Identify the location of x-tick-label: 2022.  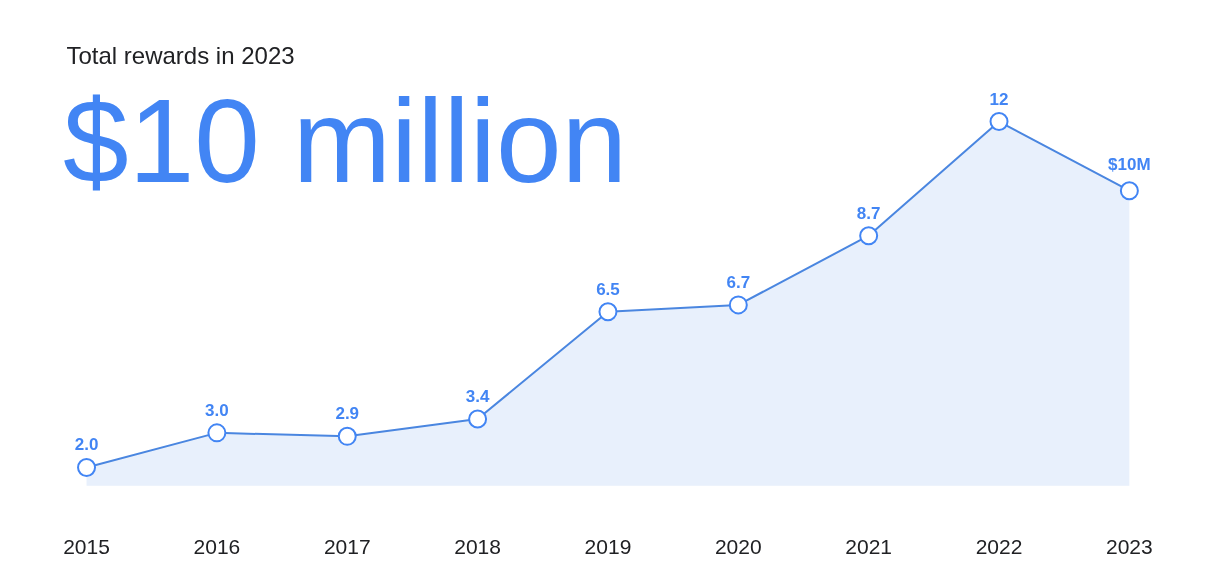
(999, 546).